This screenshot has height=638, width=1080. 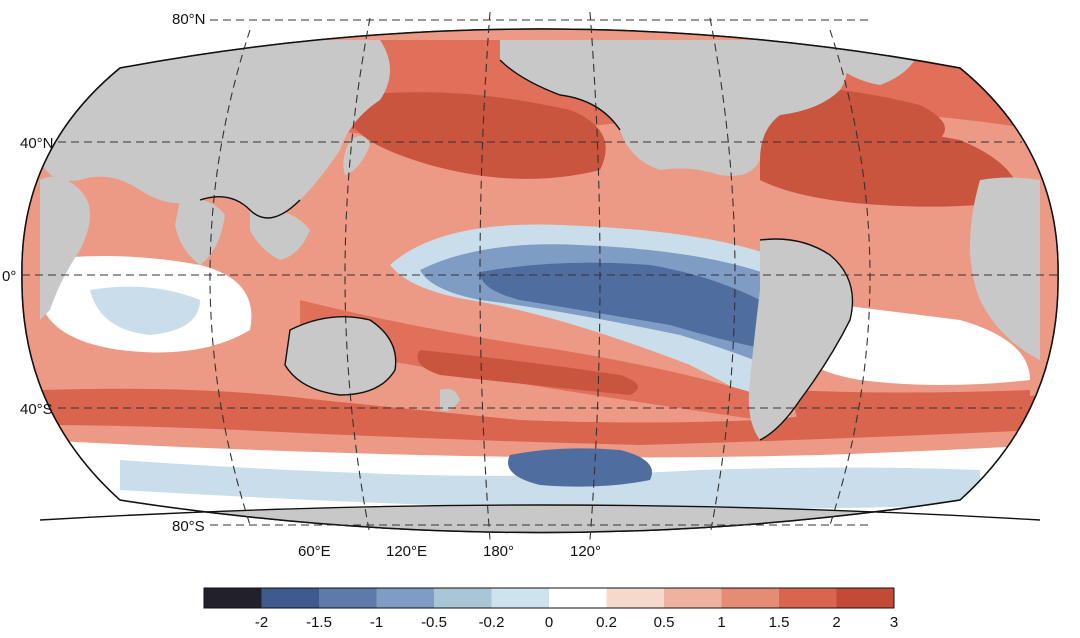 What do you see at coordinates (585, 551) in the screenshot?
I see `lon-label-120w: 120°` at bounding box center [585, 551].